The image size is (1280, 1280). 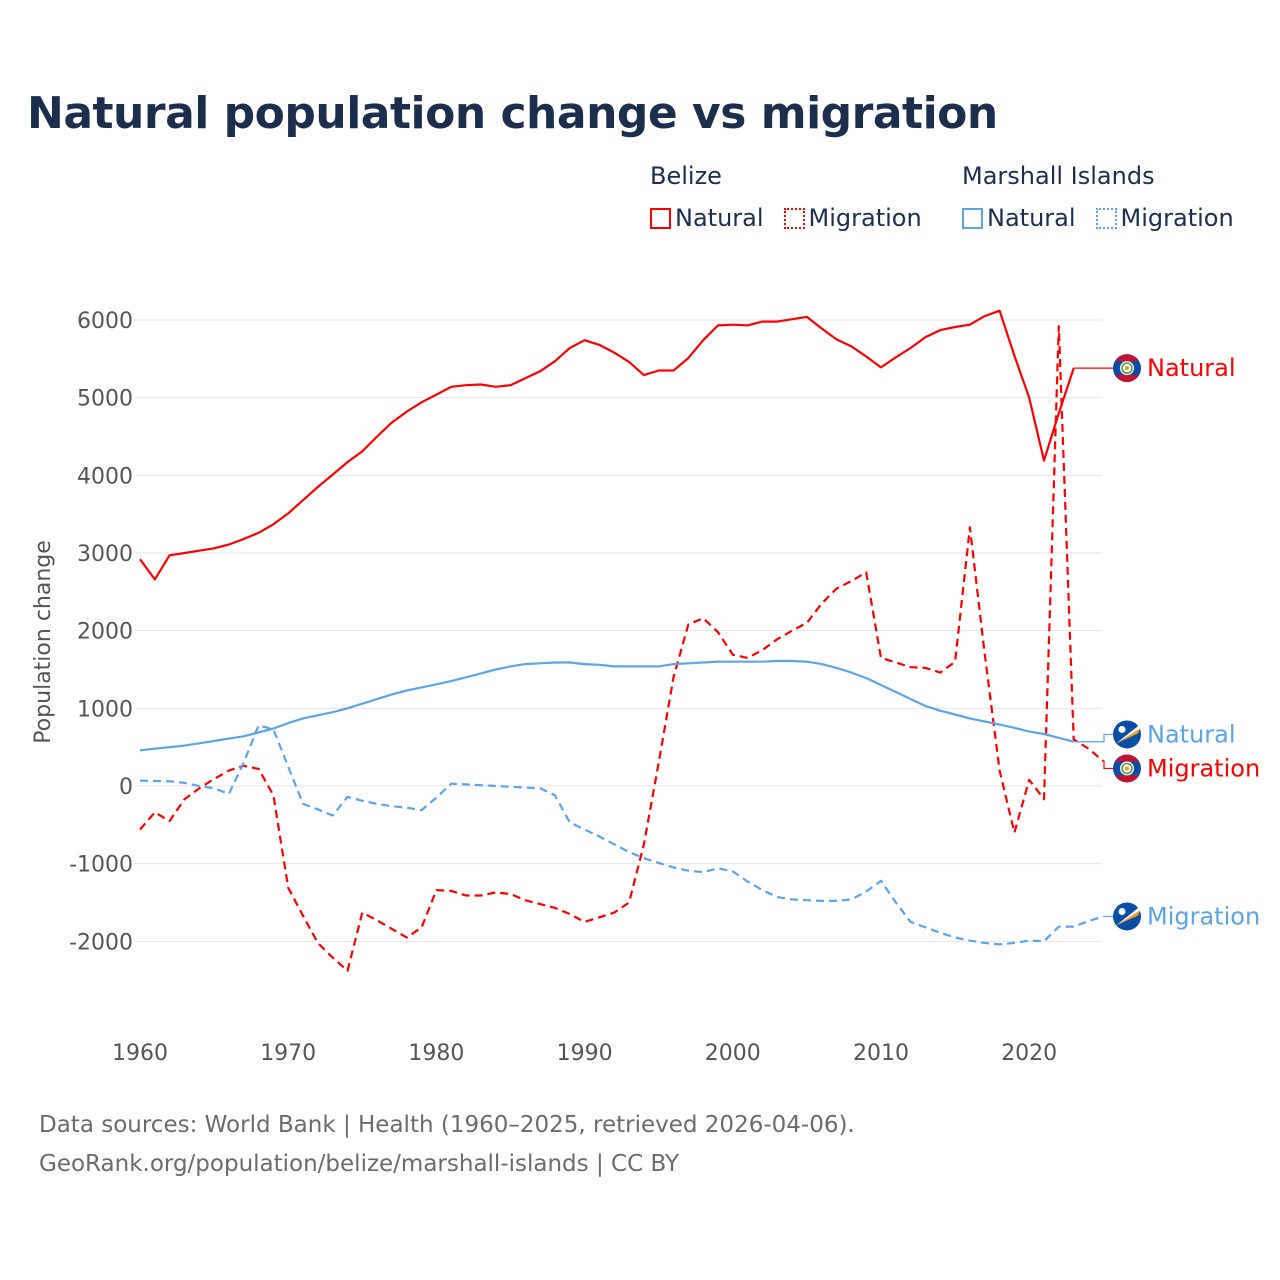 What do you see at coordinates (585, 1053) in the screenshot?
I see `x-tick-label: 1990` at bounding box center [585, 1053].